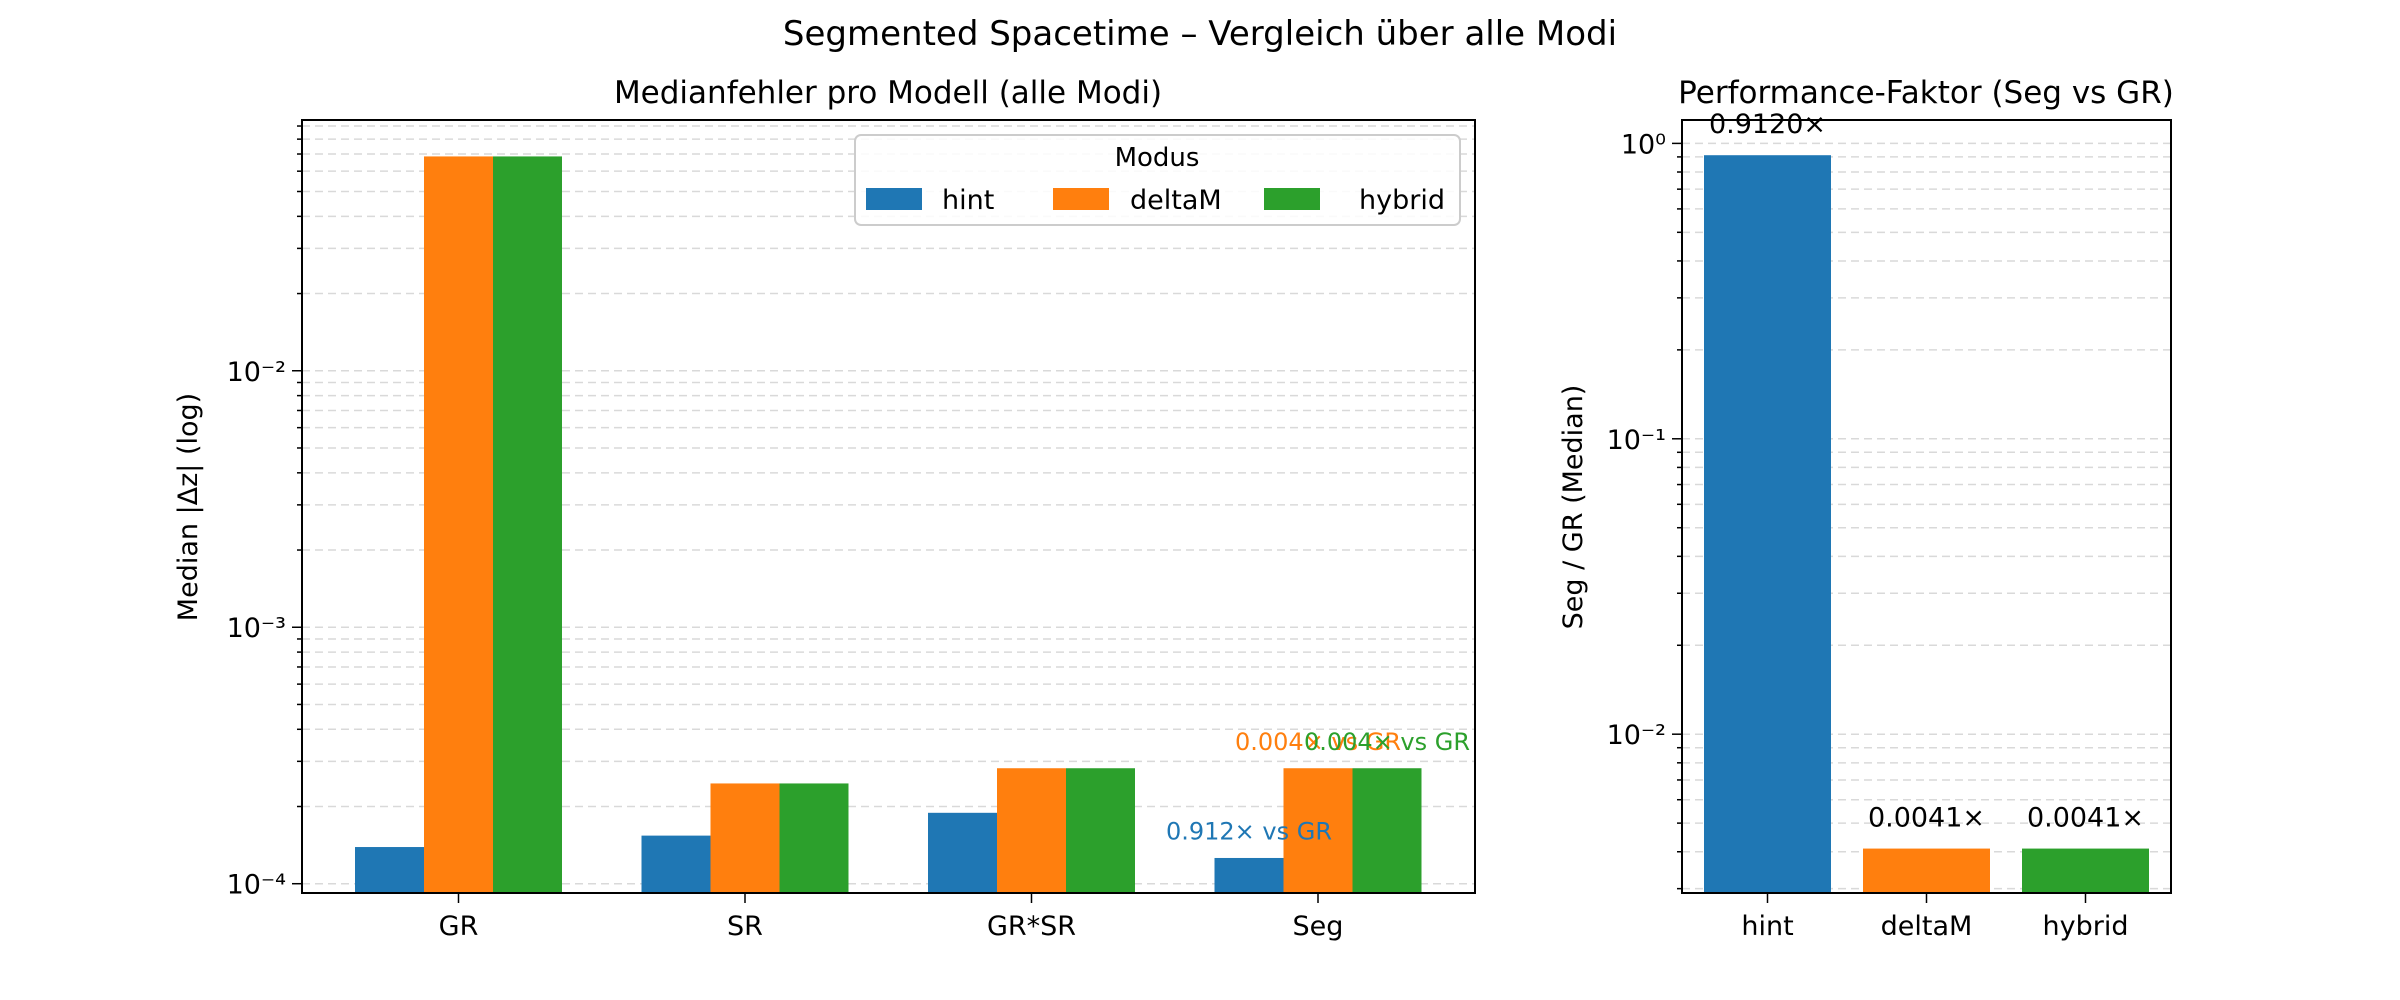  I want to click on left-chart-title: Medianfehler pro Modell (alle Modi), so click(888, 93).